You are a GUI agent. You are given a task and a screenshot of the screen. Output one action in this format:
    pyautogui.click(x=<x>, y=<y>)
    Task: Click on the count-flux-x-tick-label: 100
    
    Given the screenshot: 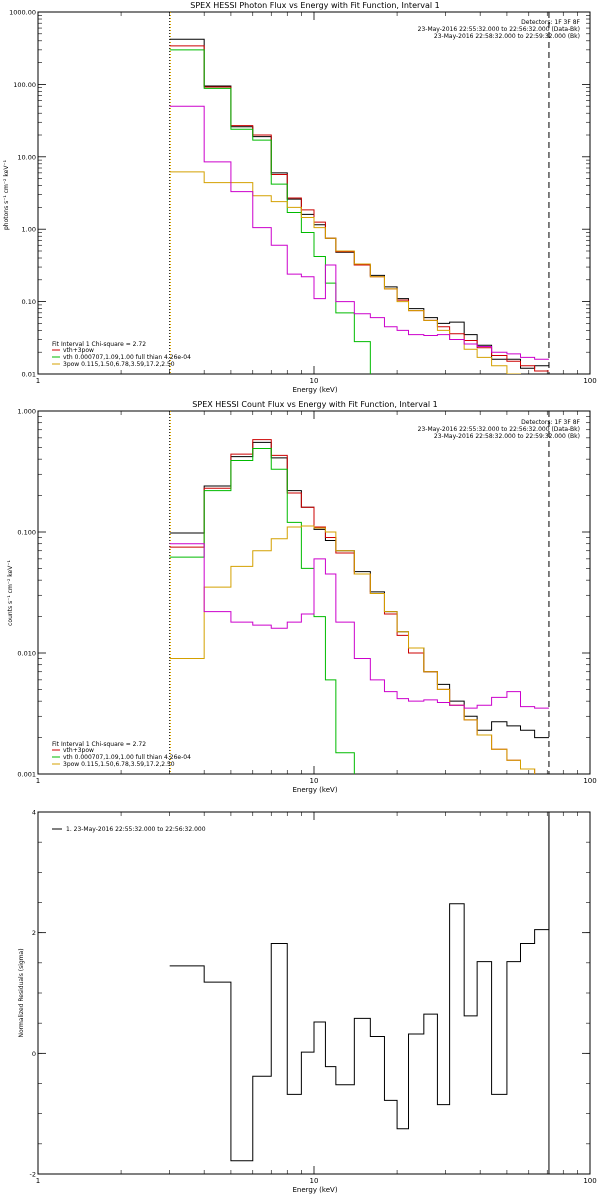 What is the action you would take?
    pyautogui.click(x=589, y=781)
    